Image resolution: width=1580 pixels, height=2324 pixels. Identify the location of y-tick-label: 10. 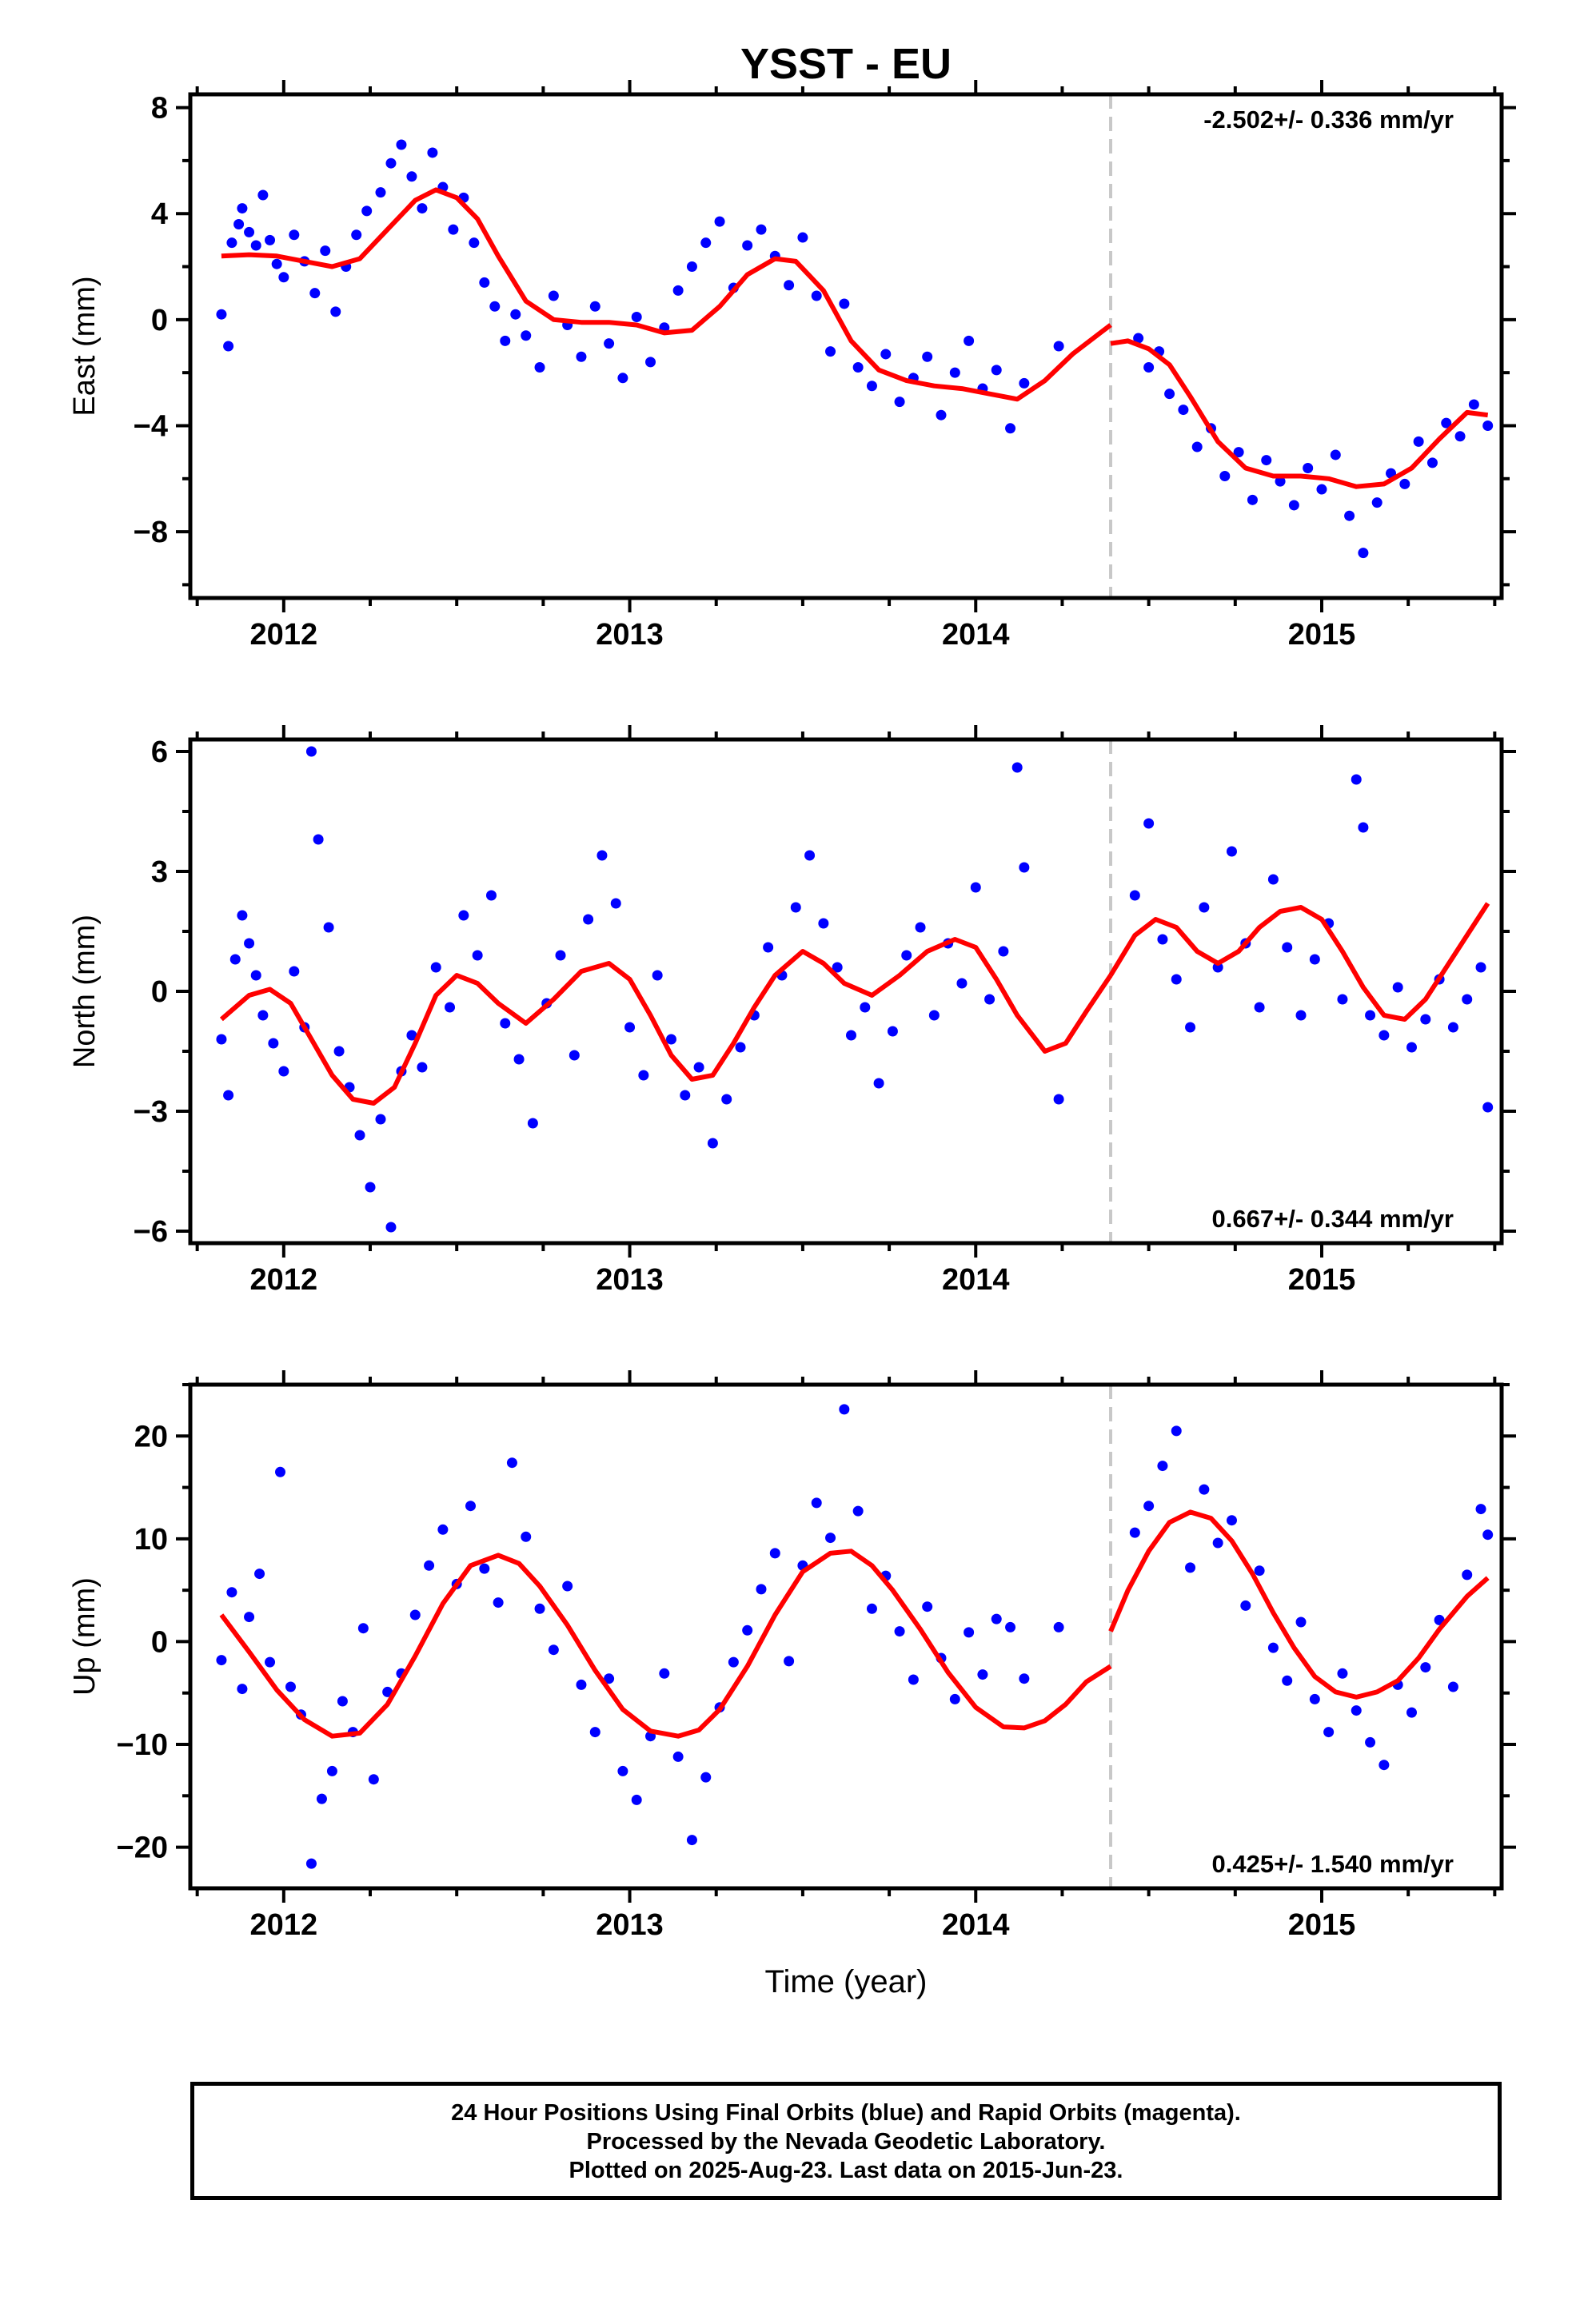
(151, 1540).